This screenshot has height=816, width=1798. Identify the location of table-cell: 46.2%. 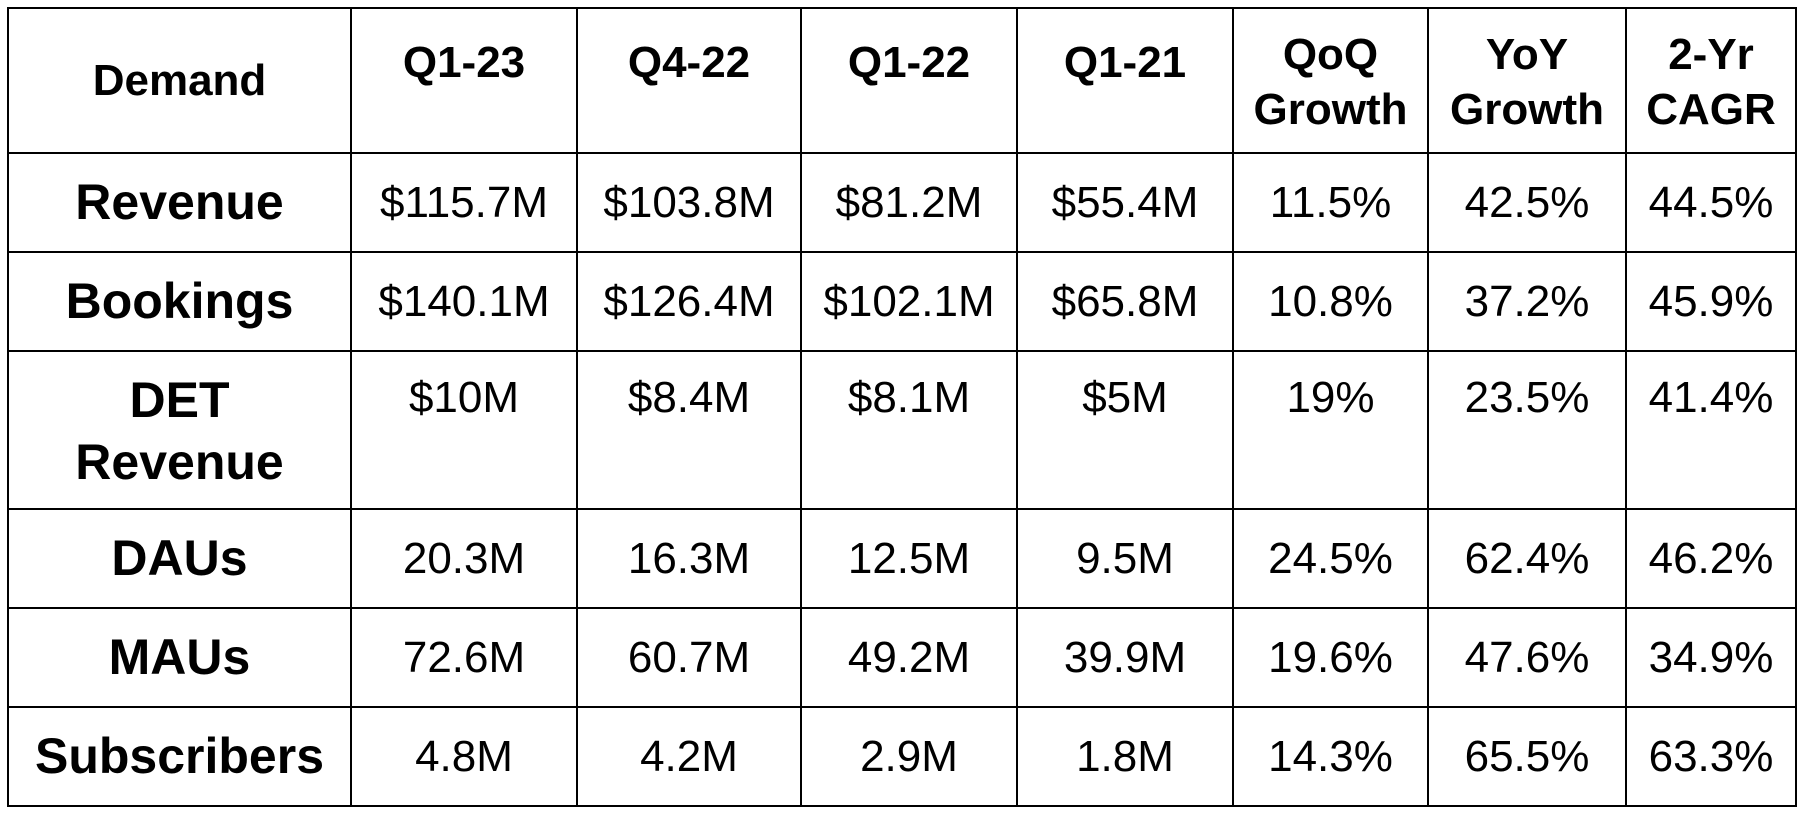
(1711, 558).